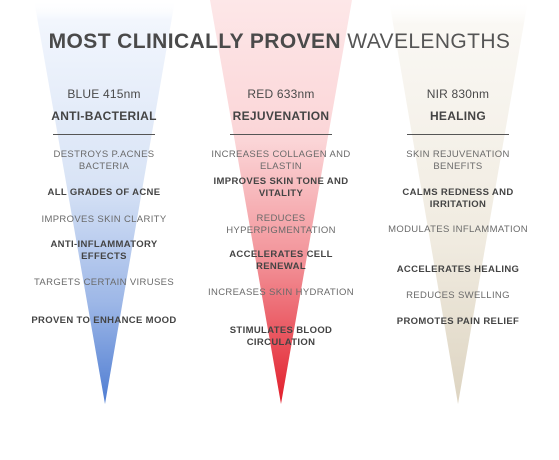 The image size is (559, 460). I want to click on title-strong: MOST CLINICALLY PROVEN, so click(194, 41).